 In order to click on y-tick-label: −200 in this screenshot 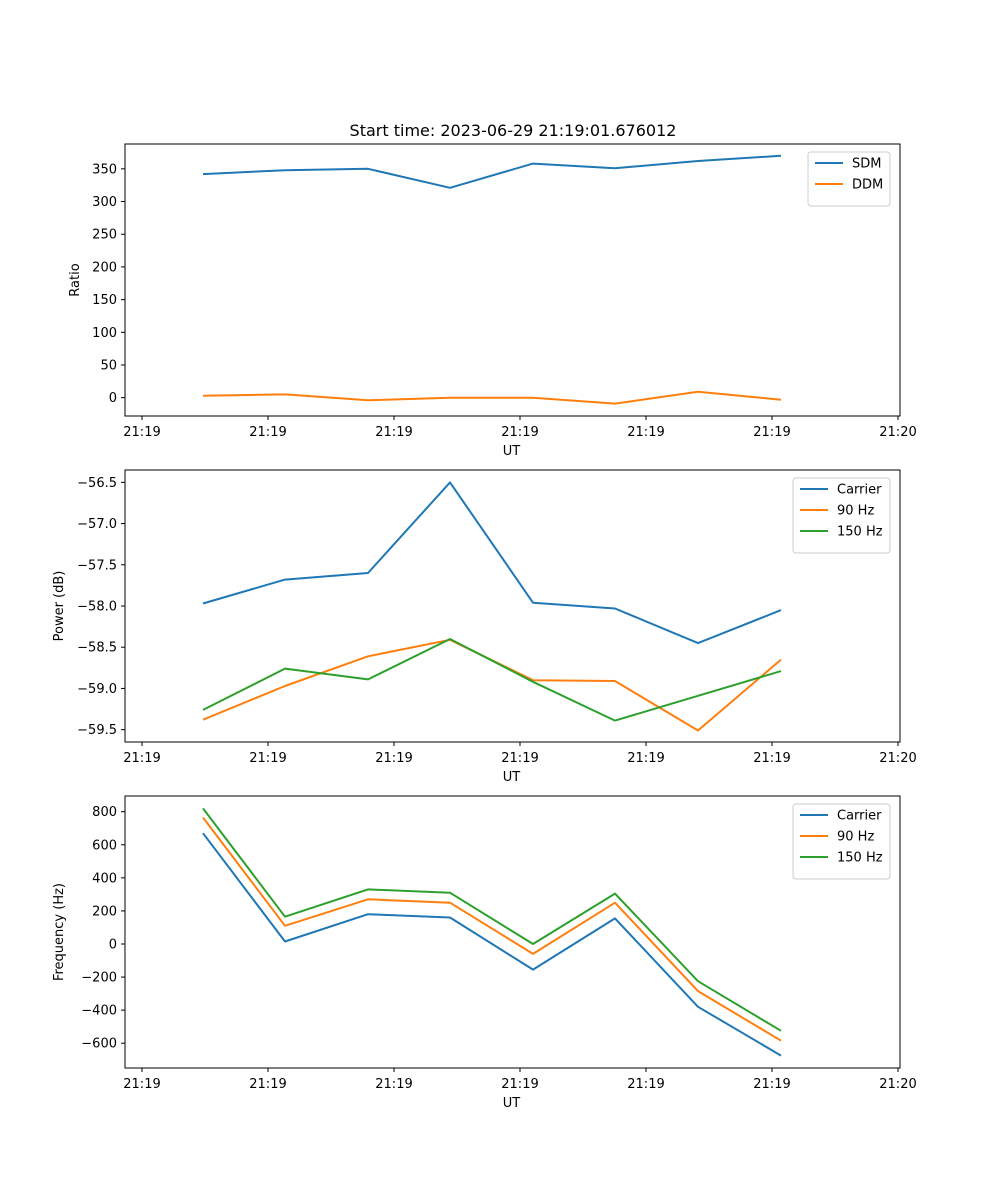, I will do `click(99, 978)`.